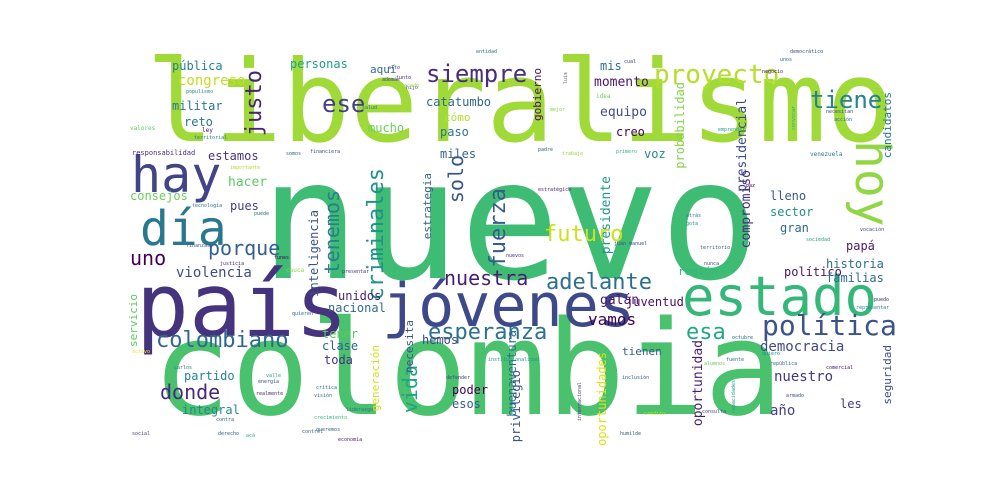 The image size is (1000, 500). Describe the element at coordinates (456, 179) in the screenshot. I see `word-solo: solo` at that location.